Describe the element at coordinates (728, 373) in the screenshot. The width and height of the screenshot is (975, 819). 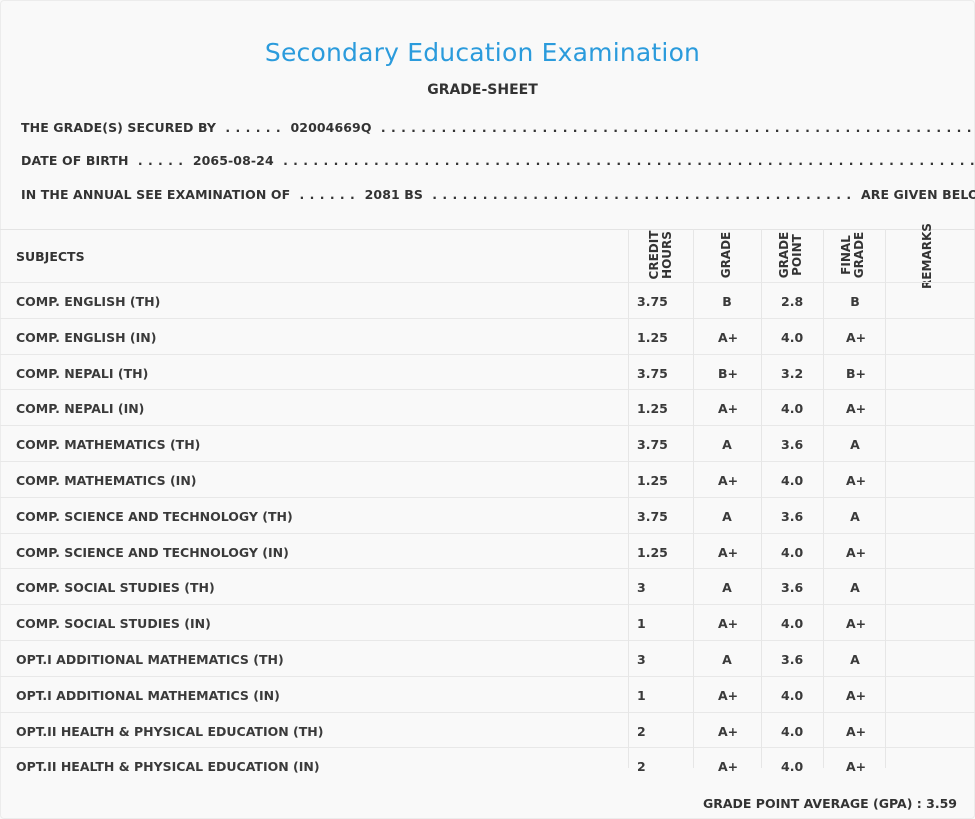
I see `grade-cell: B+` at that location.